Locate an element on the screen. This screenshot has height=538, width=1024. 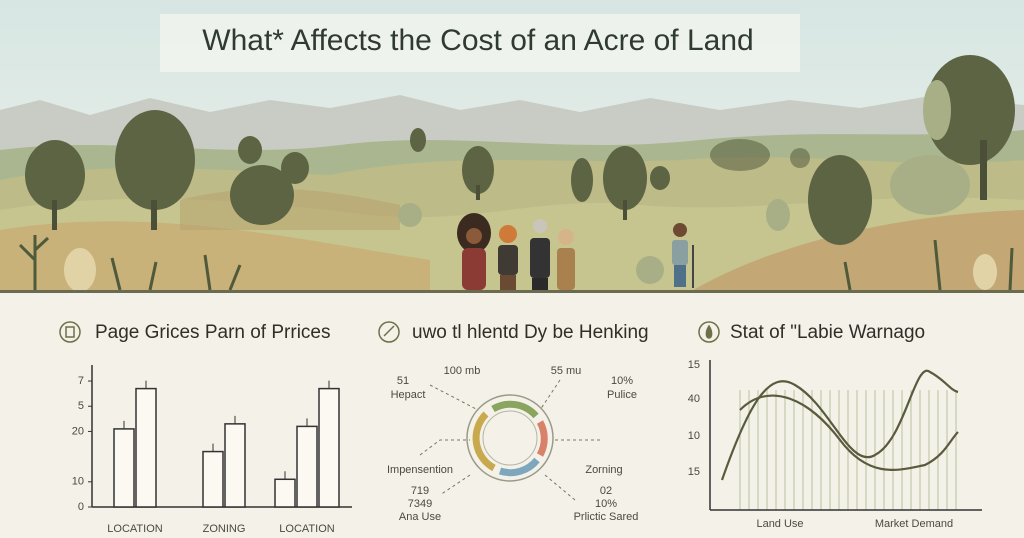
diagram-label: 55 mu is located at coordinates (566, 371).